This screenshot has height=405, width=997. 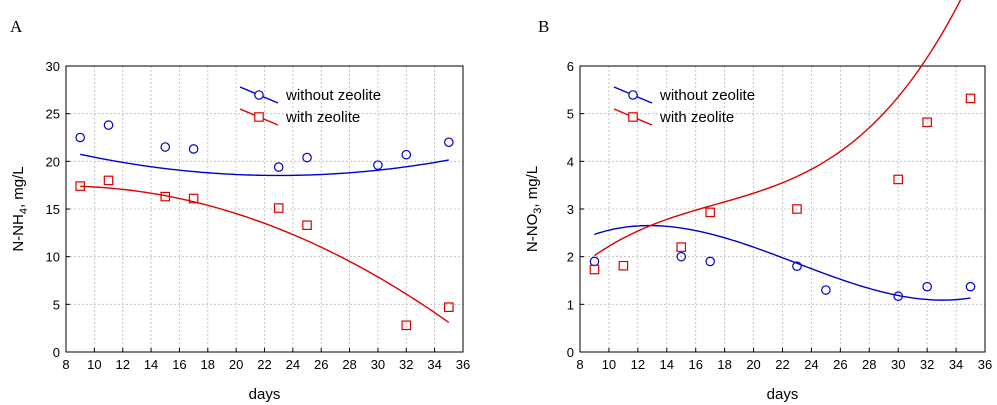 What do you see at coordinates (869, 364) in the screenshot?
I see `x-tick-label: 28` at bounding box center [869, 364].